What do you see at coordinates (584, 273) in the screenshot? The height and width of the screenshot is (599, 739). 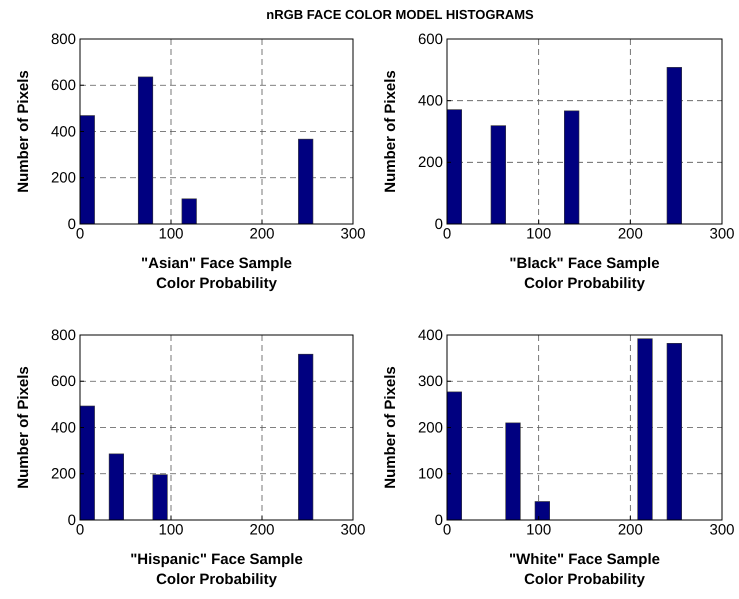 I see `x-axis-title: "Black" Face Sample Color Probability` at bounding box center [584, 273].